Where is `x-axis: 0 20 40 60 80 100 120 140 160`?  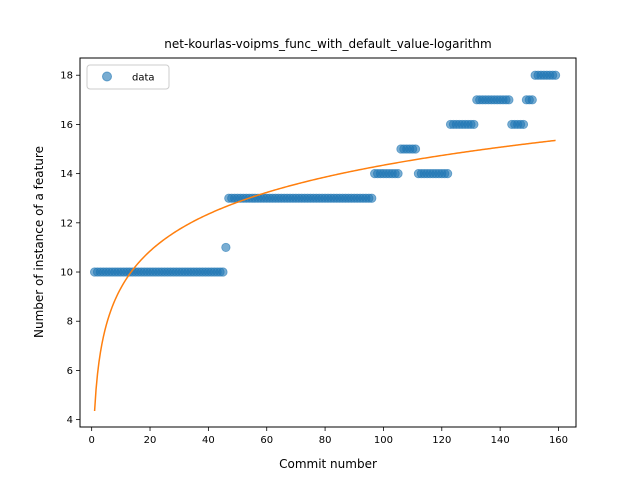
x-axis: 0 20 40 60 80 100 120 140 160 is located at coordinates (328, 436).